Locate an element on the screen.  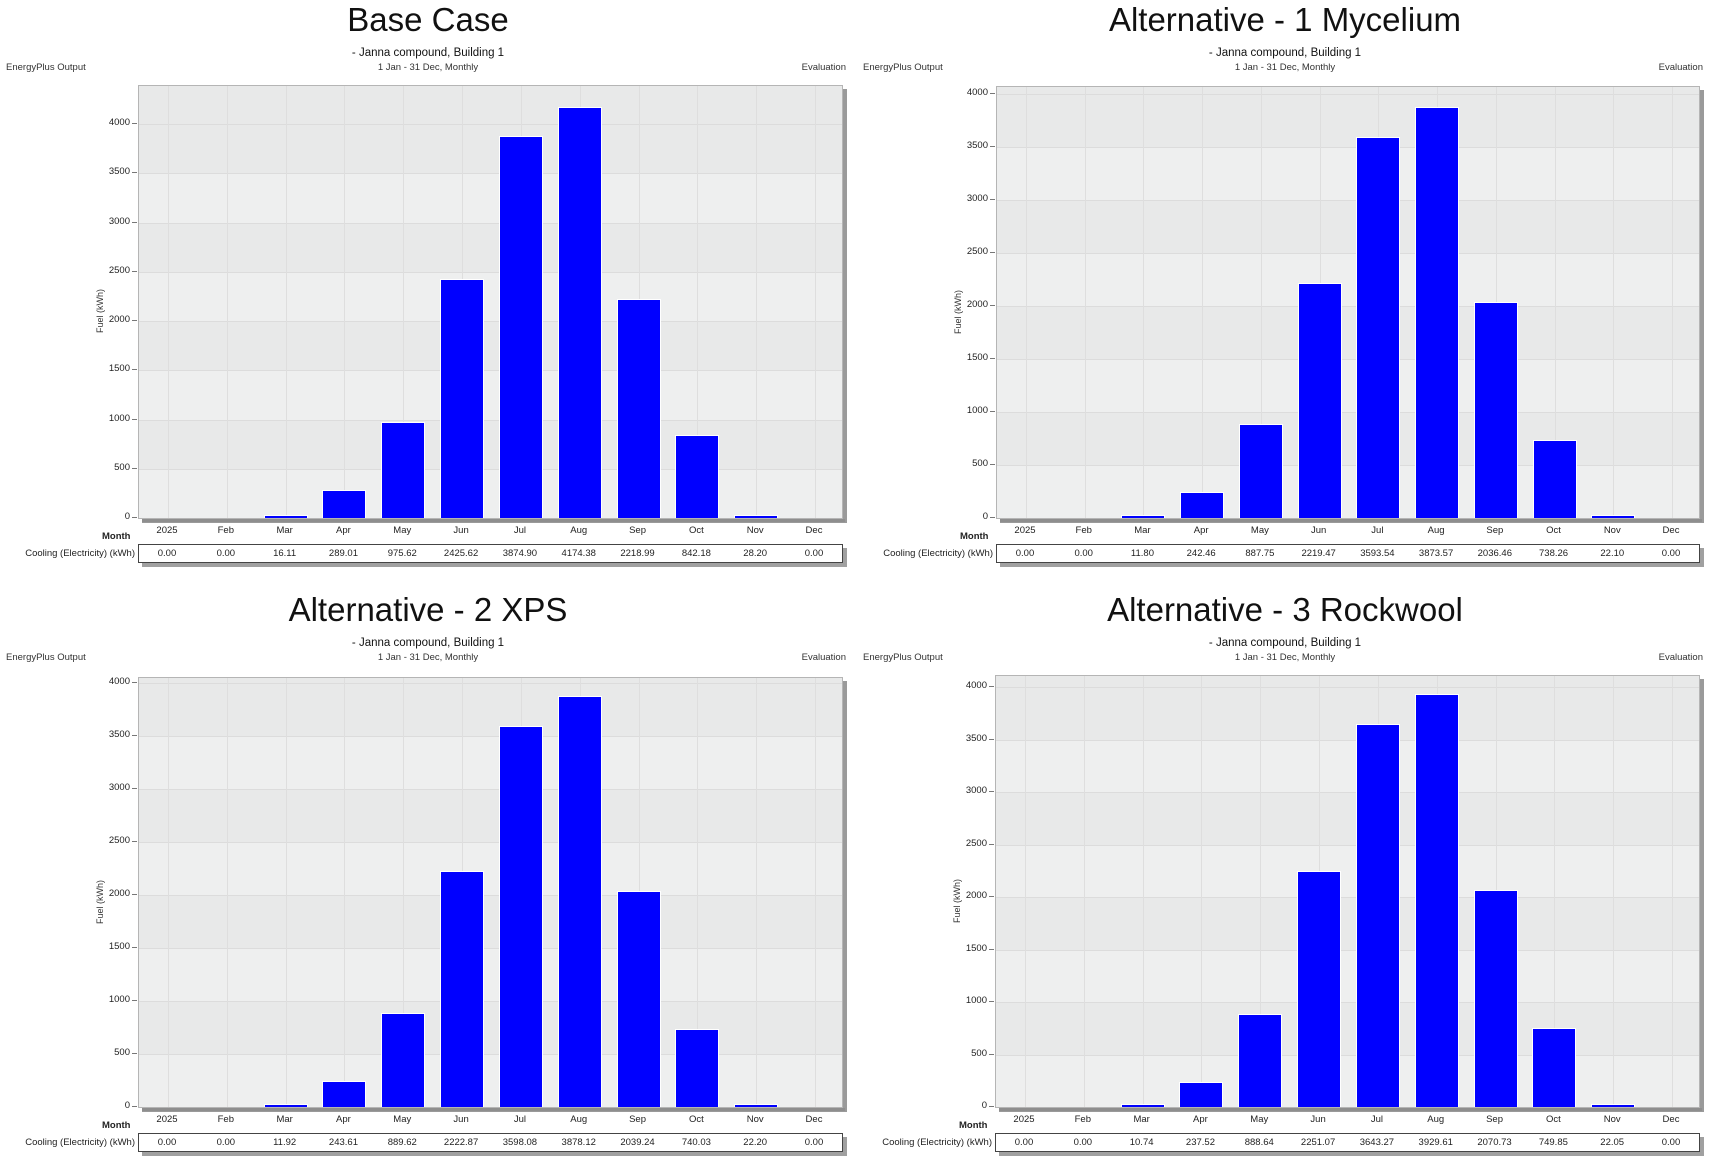
table-cell: 888.64 is located at coordinates (1259, 1142).